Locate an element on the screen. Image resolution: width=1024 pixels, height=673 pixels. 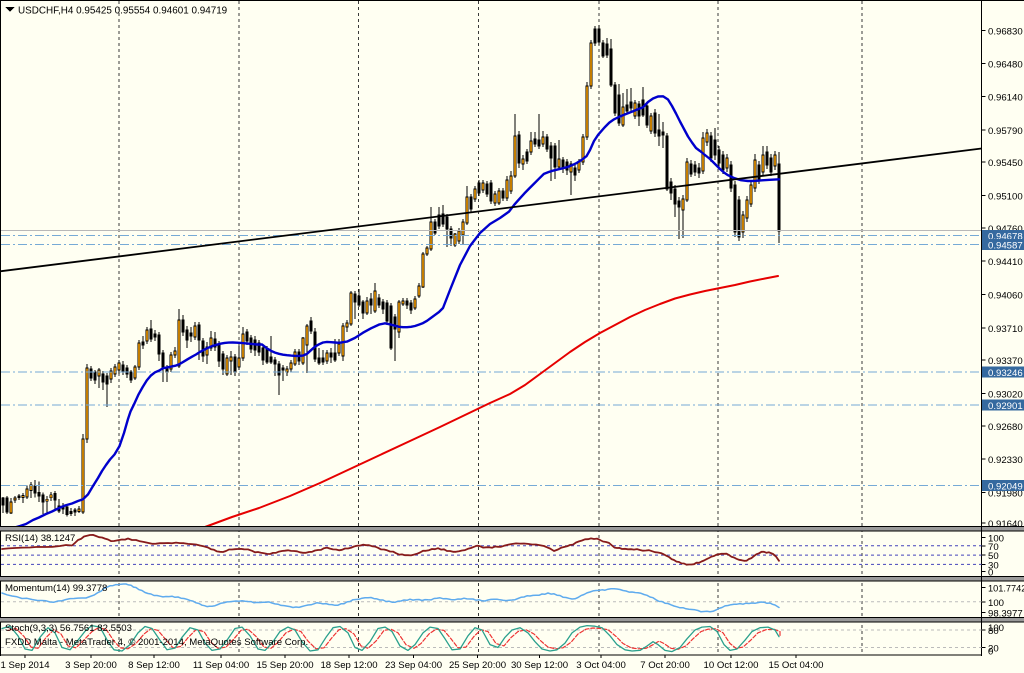
svg-text: 0.91980 is located at coordinates (1005, 494).